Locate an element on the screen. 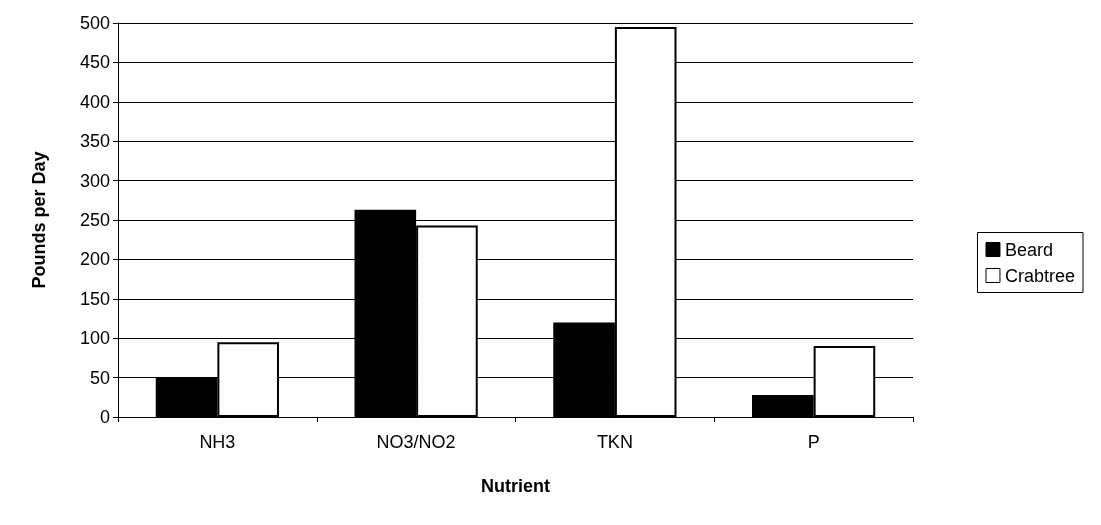 Image resolution: width=1101 pixels, height=525 pixels. legend-label: Beard is located at coordinates (1029, 249).